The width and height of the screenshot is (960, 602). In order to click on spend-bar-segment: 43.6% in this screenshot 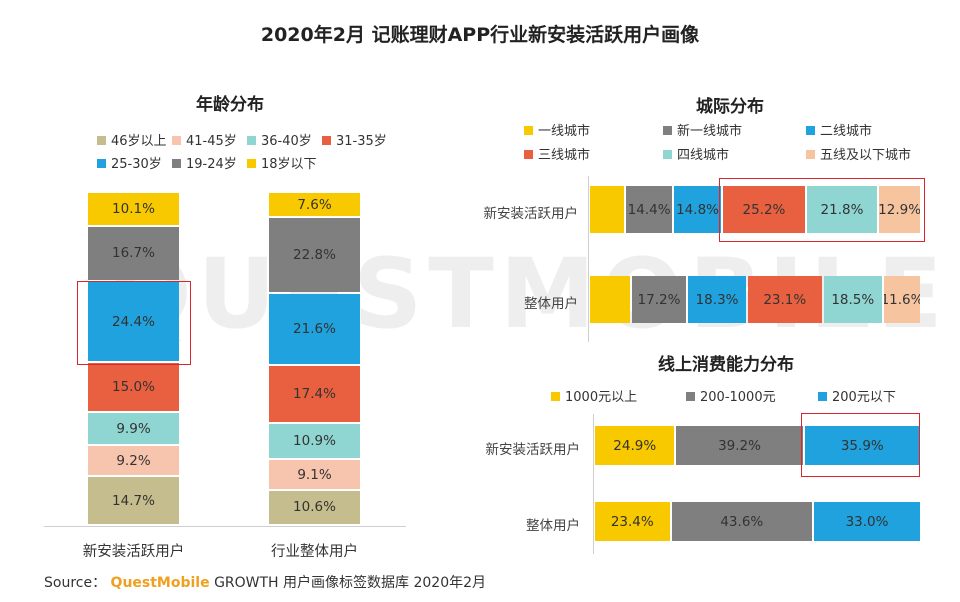, I will do `click(742, 521)`.